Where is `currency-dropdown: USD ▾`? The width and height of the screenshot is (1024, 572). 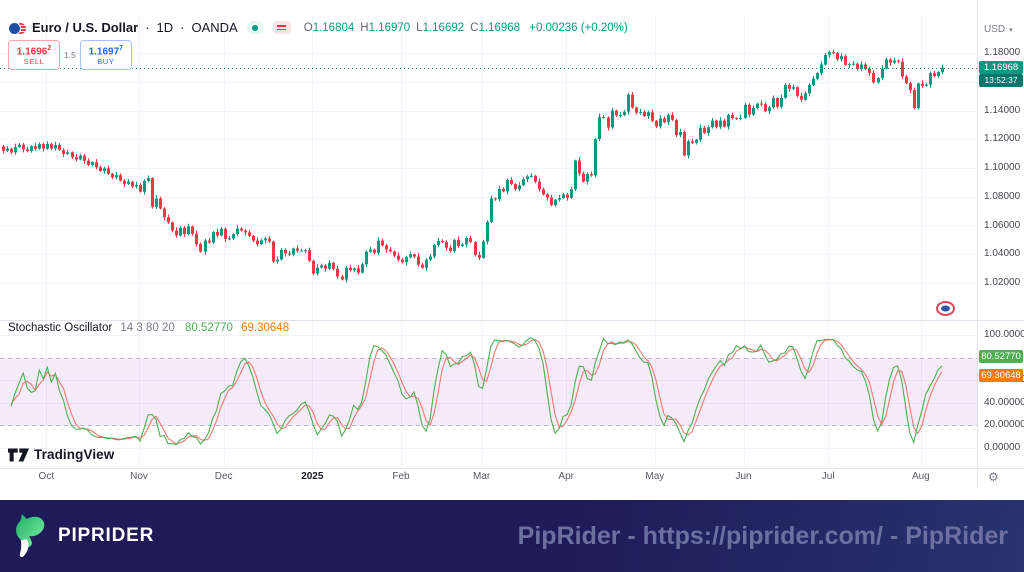
currency-dropdown: USD ▾ is located at coordinates (998, 29).